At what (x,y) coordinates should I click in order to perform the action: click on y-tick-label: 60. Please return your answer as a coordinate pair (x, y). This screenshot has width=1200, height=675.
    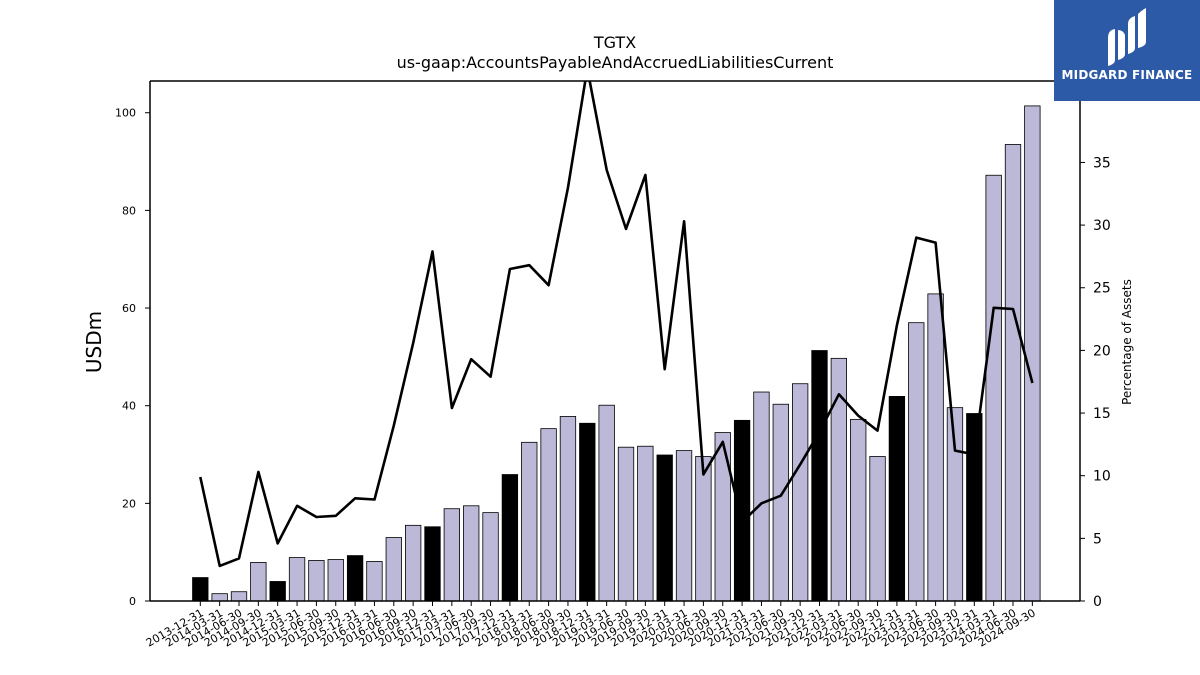
    Looking at the image, I should click on (129, 308).